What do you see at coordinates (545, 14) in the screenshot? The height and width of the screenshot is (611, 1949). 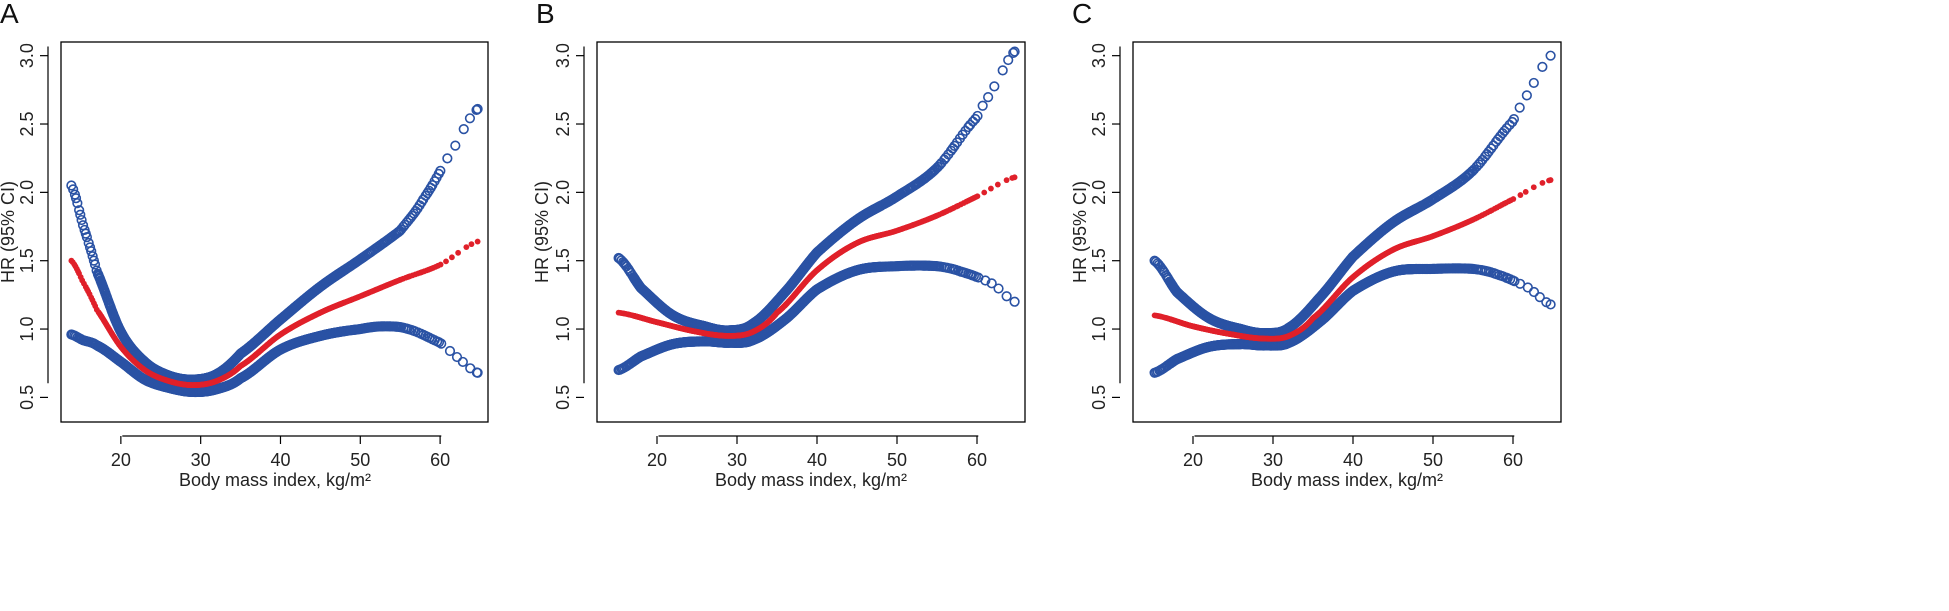 I see `panel-label: B` at bounding box center [545, 14].